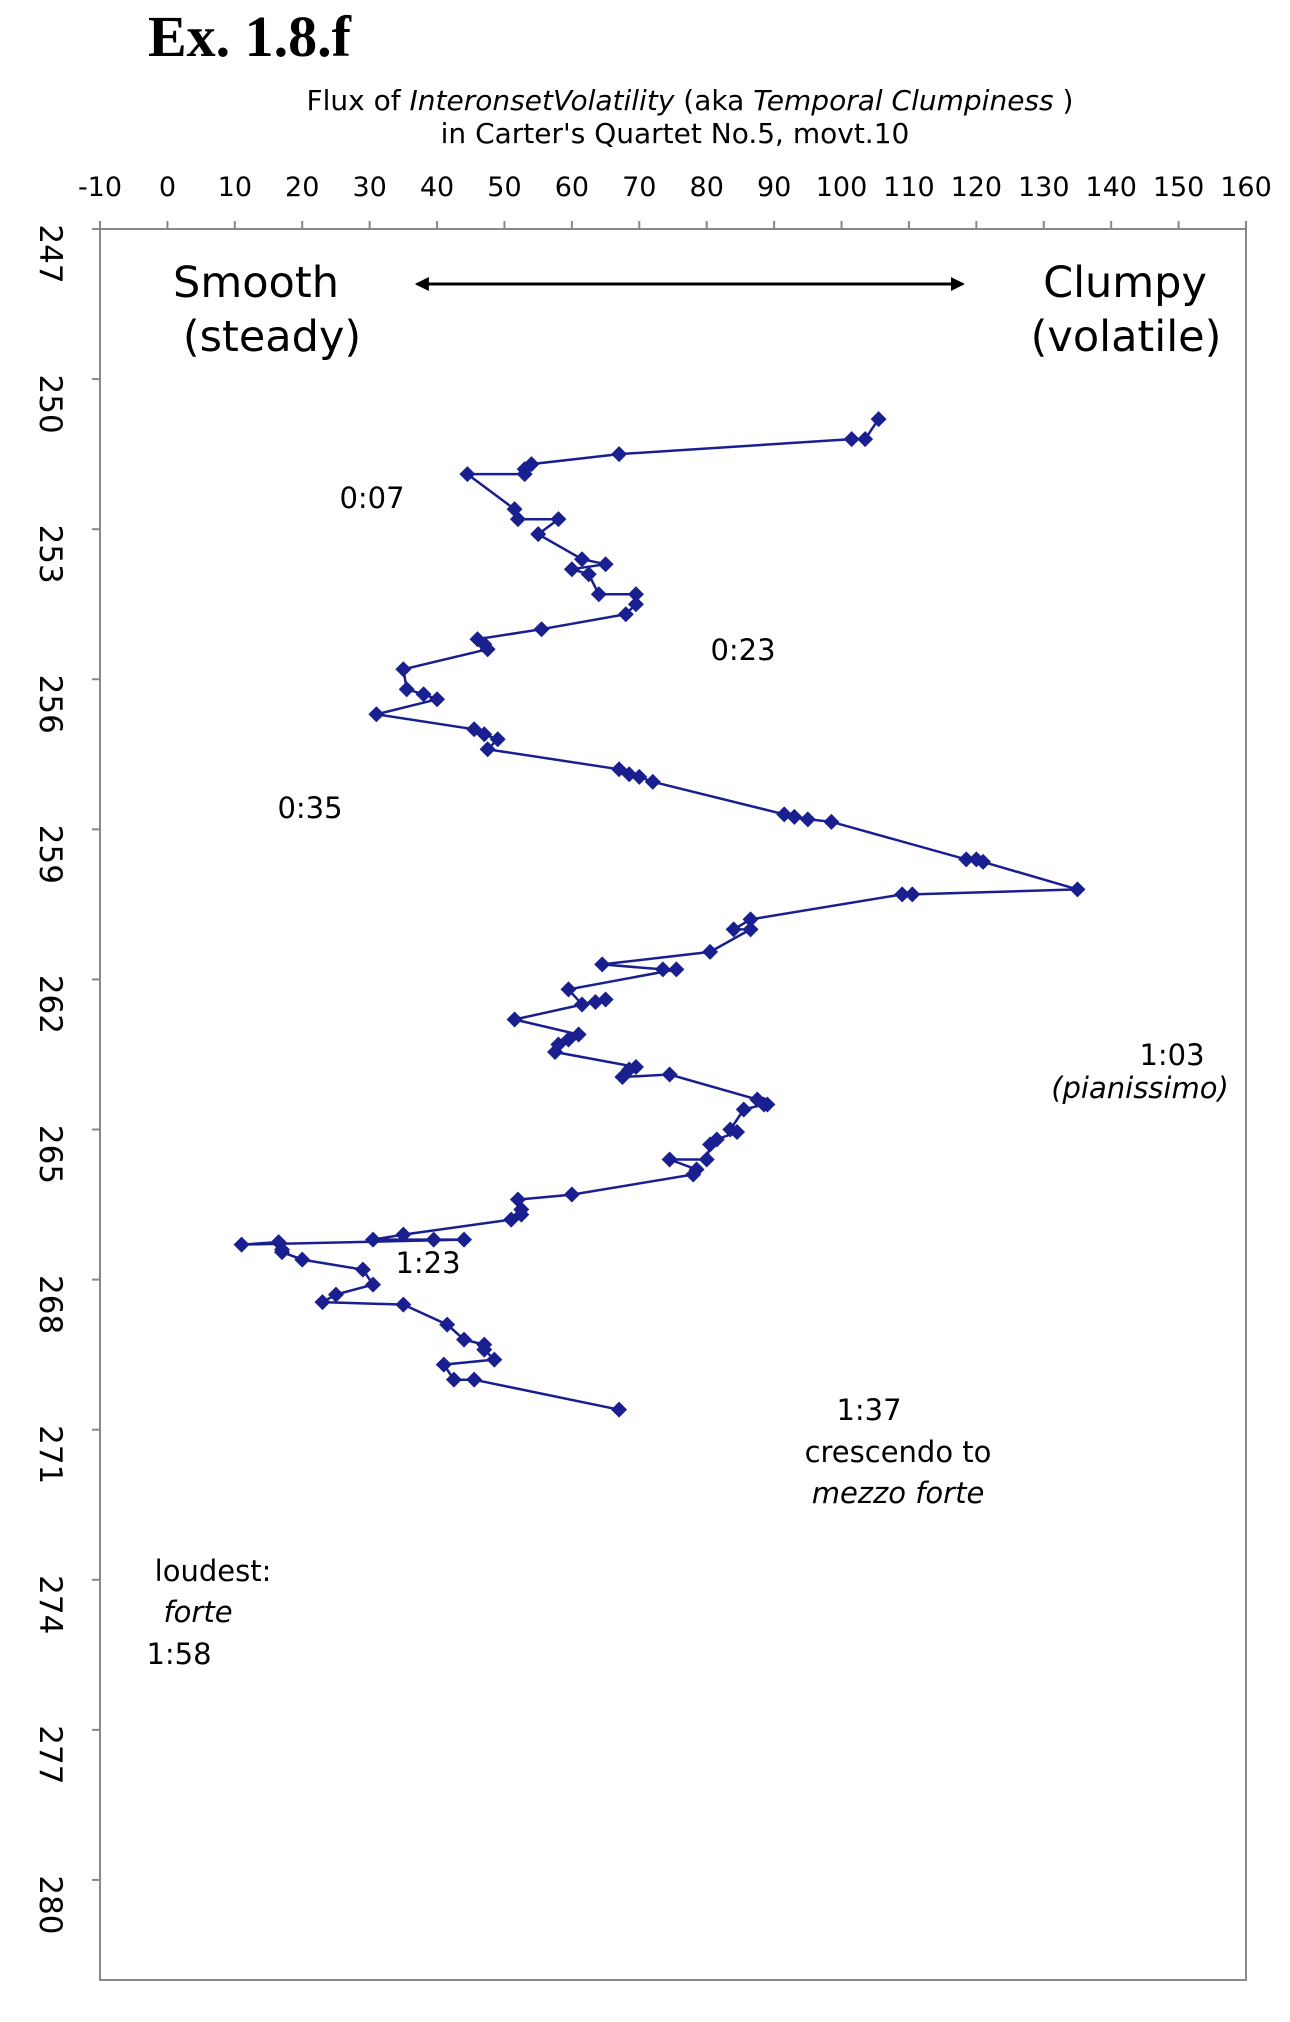 The height and width of the screenshot is (2022, 1290). Describe the element at coordinates (1111, 187) in the screenshot. I see `x-tick-label: 140` at that location.